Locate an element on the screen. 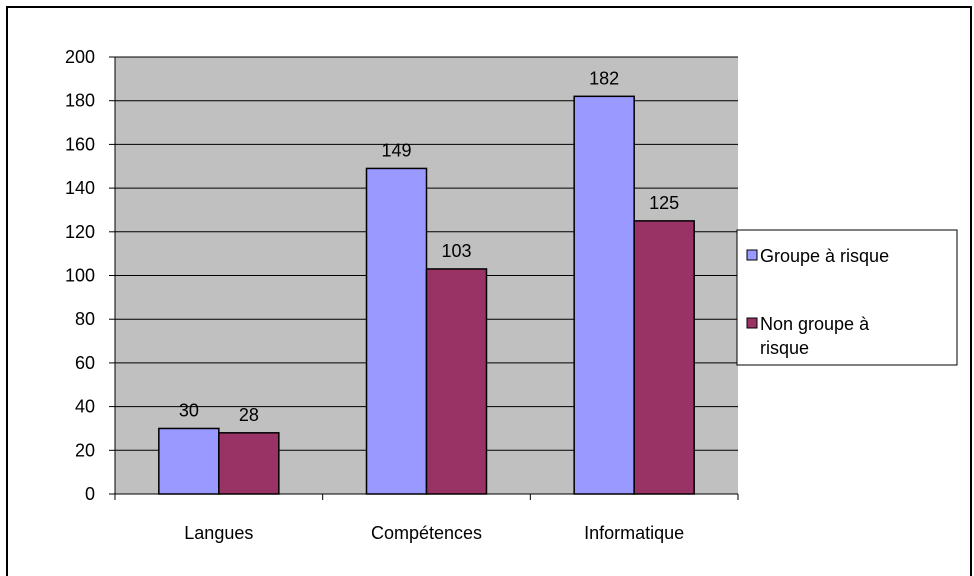 The height and width of the screenshot is (576, 974). legend-label-non-groupe-line-1: Non groupe à is located at coordinates (815, 324).